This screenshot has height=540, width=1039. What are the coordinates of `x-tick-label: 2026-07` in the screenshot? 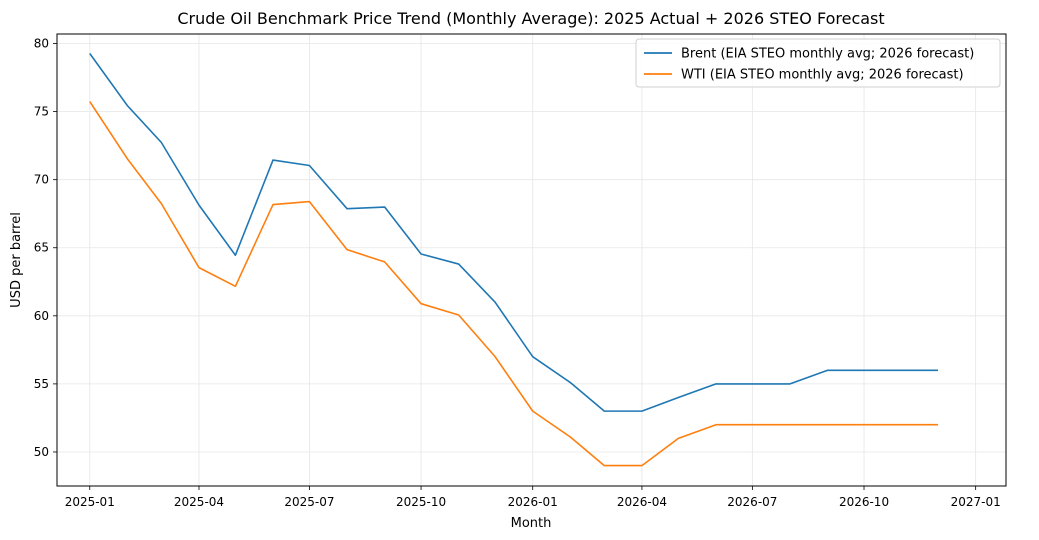 It's located at (752, 502).